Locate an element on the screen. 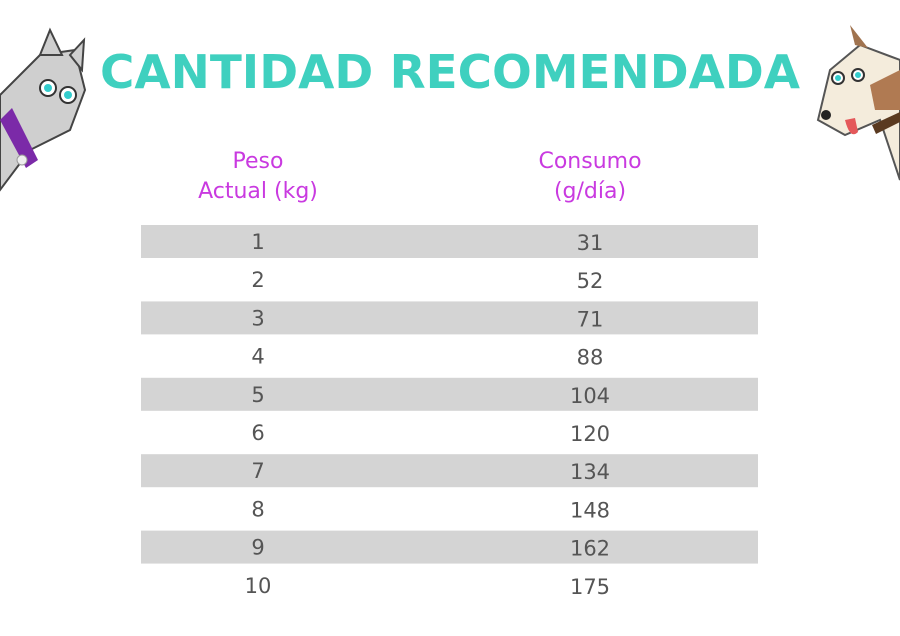 The width and height of the screenshot is (900, 636). title: CANTIDAD RECOMENDADA is located at coordinates (450, 72).